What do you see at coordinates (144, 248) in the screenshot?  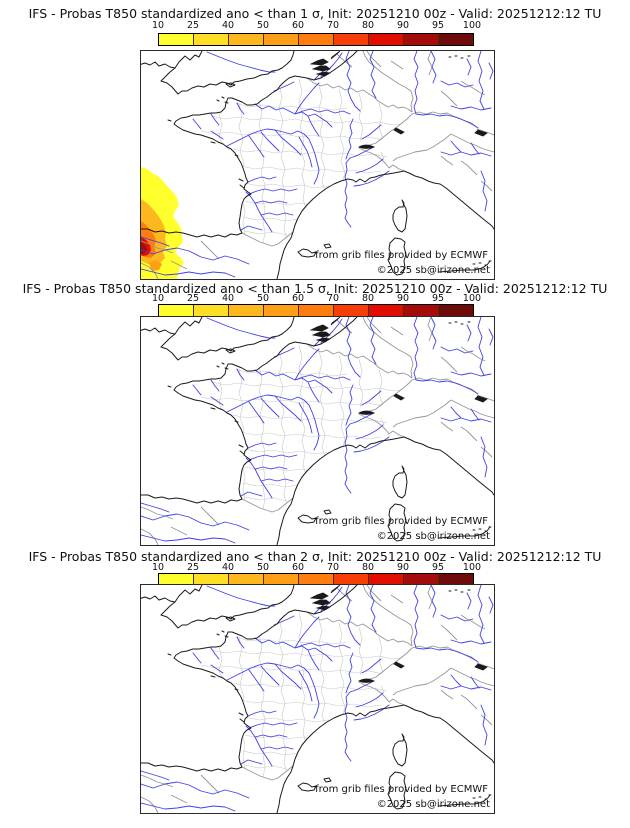 I see `shading-90pct` at bounding box center [144, 248].